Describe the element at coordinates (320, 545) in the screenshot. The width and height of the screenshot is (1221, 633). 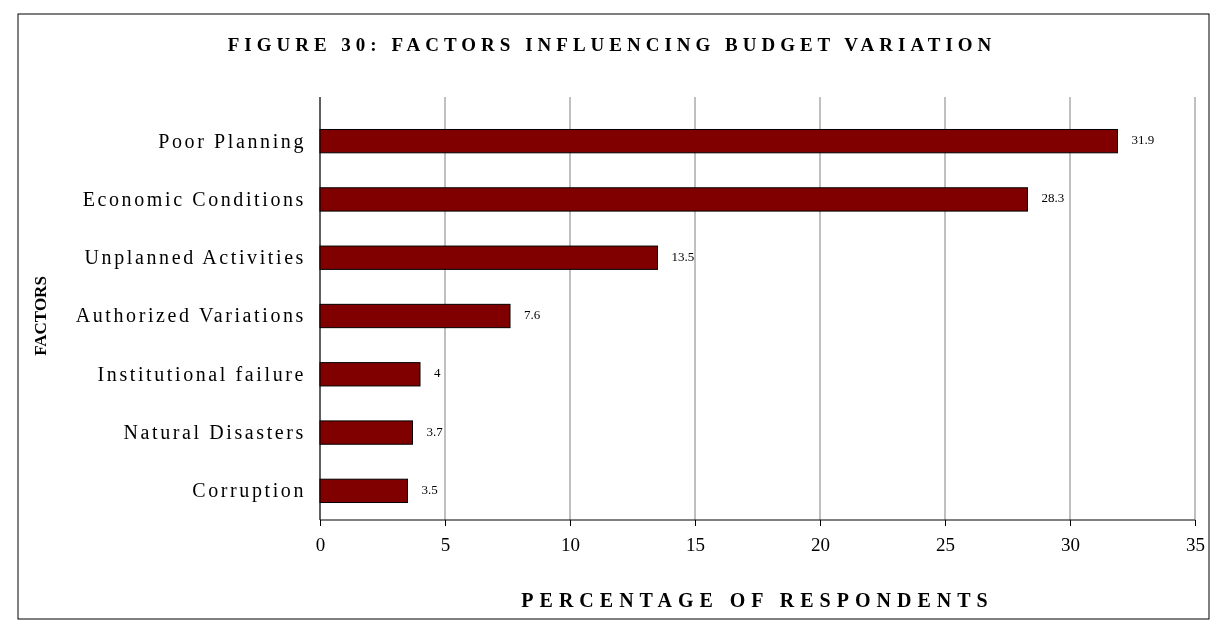
I see `x-tick-label: 0` at that location.